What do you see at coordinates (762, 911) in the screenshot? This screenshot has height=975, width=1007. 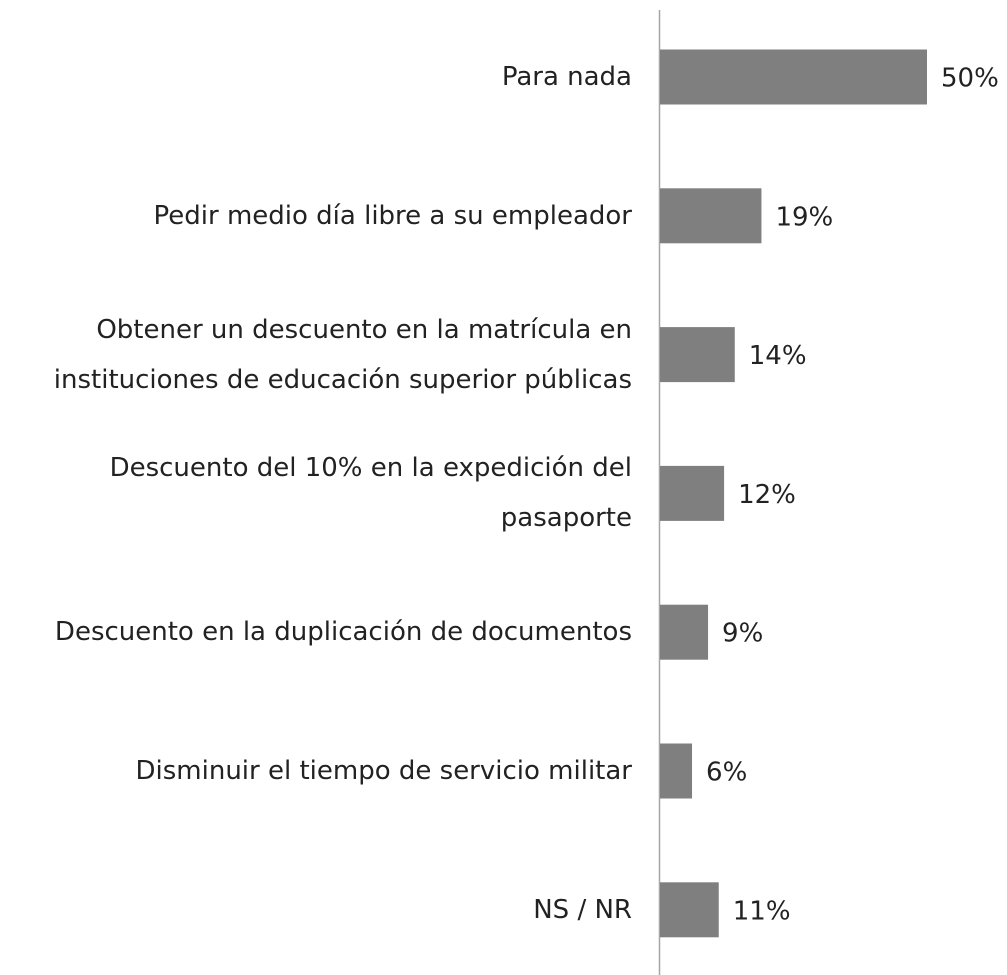 I see `value-label: 11%` at bounding box center [762, 911].